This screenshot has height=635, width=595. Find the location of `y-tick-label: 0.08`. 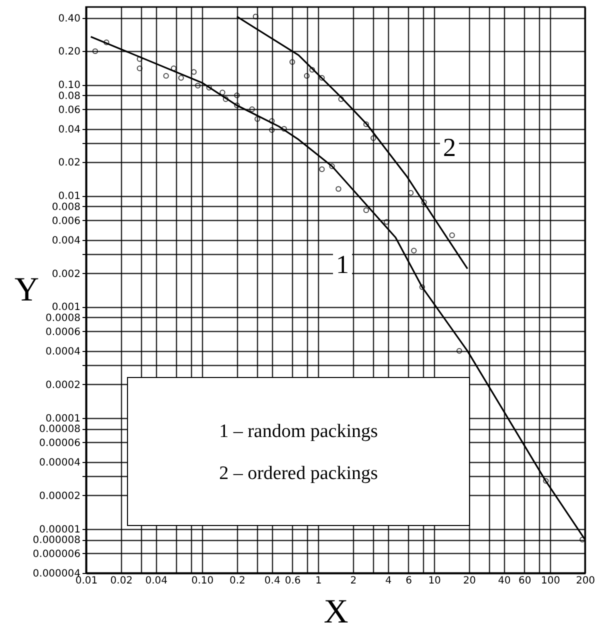

y-tick-label: 0.08 is located at coordinates (69, 96).